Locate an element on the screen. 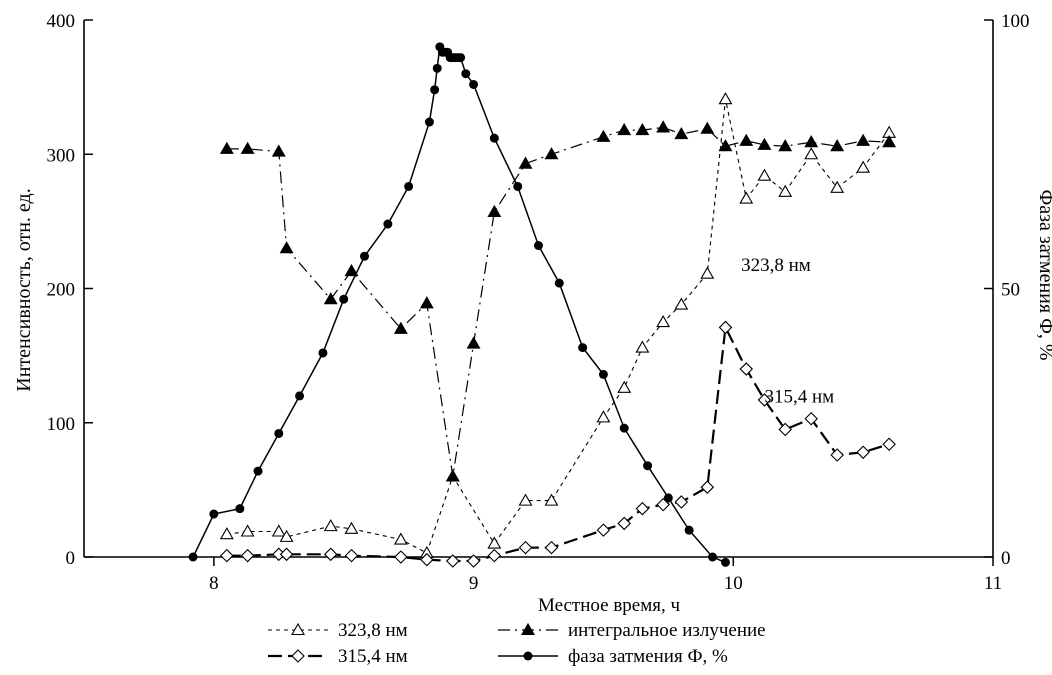 This screenshot has width=1052, height=675. y-right-tick-label: 0 is located at coordinates (1006, 558).